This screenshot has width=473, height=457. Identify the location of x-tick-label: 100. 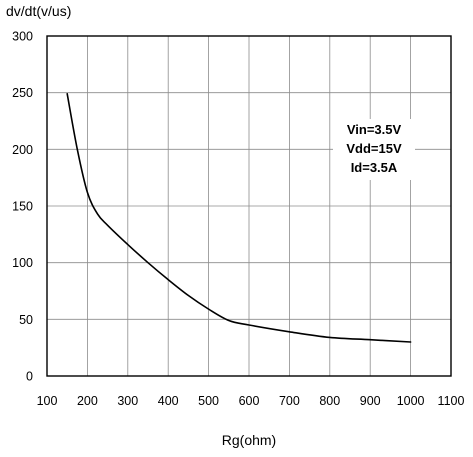
(47, 401).